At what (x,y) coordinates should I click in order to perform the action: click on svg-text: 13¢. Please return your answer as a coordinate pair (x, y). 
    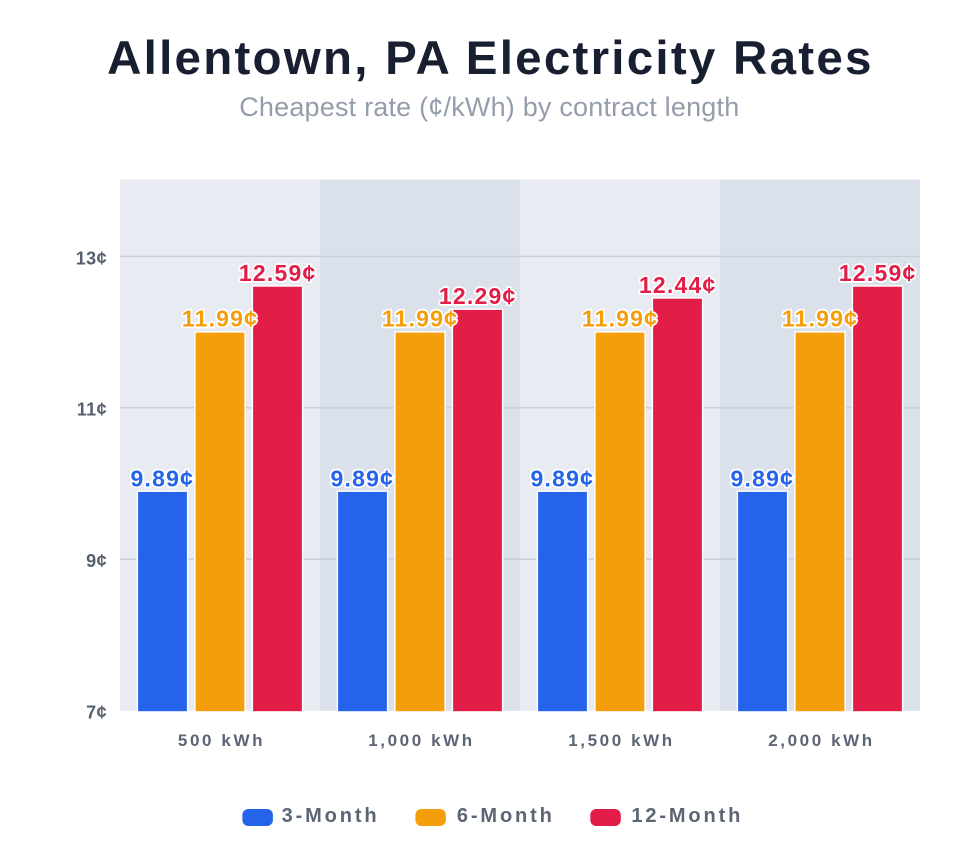
    Looking at the image, I should click on (91, 258).